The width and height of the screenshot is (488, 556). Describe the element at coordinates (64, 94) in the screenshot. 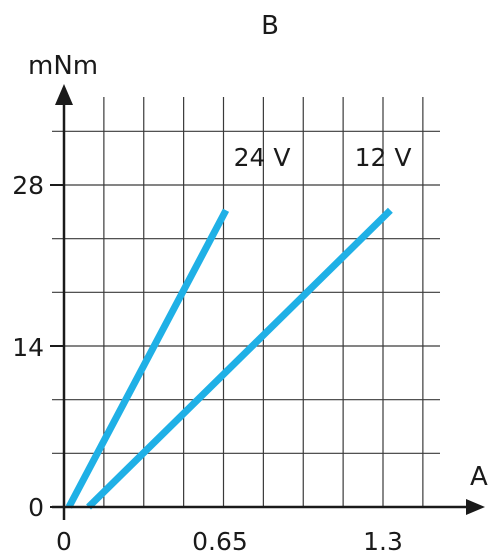

I see `y-axis-arrow-icon` at that location.